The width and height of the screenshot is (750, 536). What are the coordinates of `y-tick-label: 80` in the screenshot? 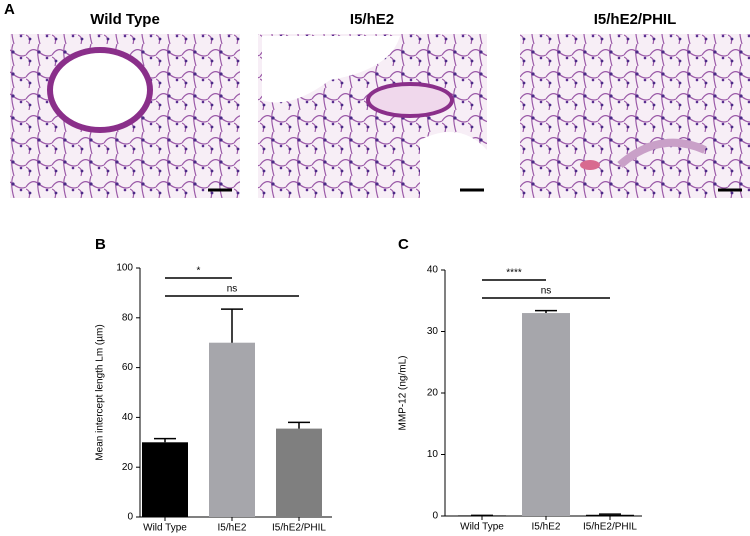 It's located at (128, 317).